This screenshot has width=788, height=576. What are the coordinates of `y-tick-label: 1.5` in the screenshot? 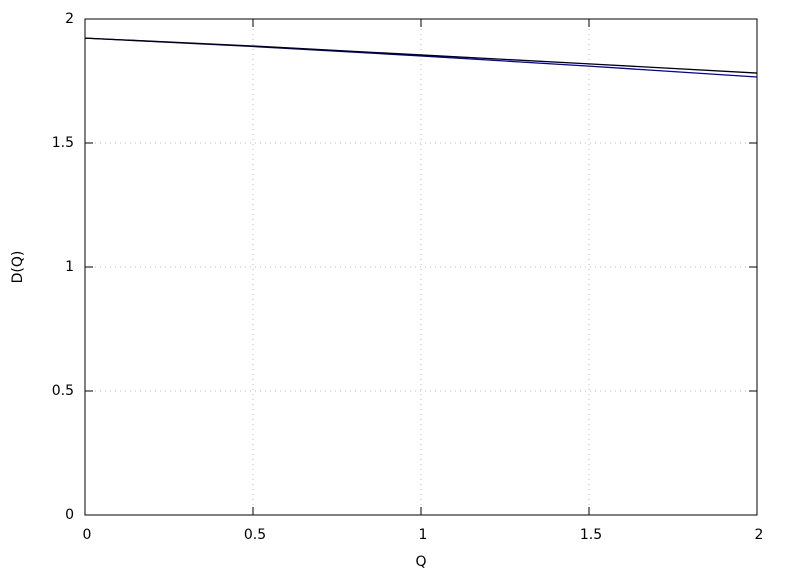 It's located at (63, 143).